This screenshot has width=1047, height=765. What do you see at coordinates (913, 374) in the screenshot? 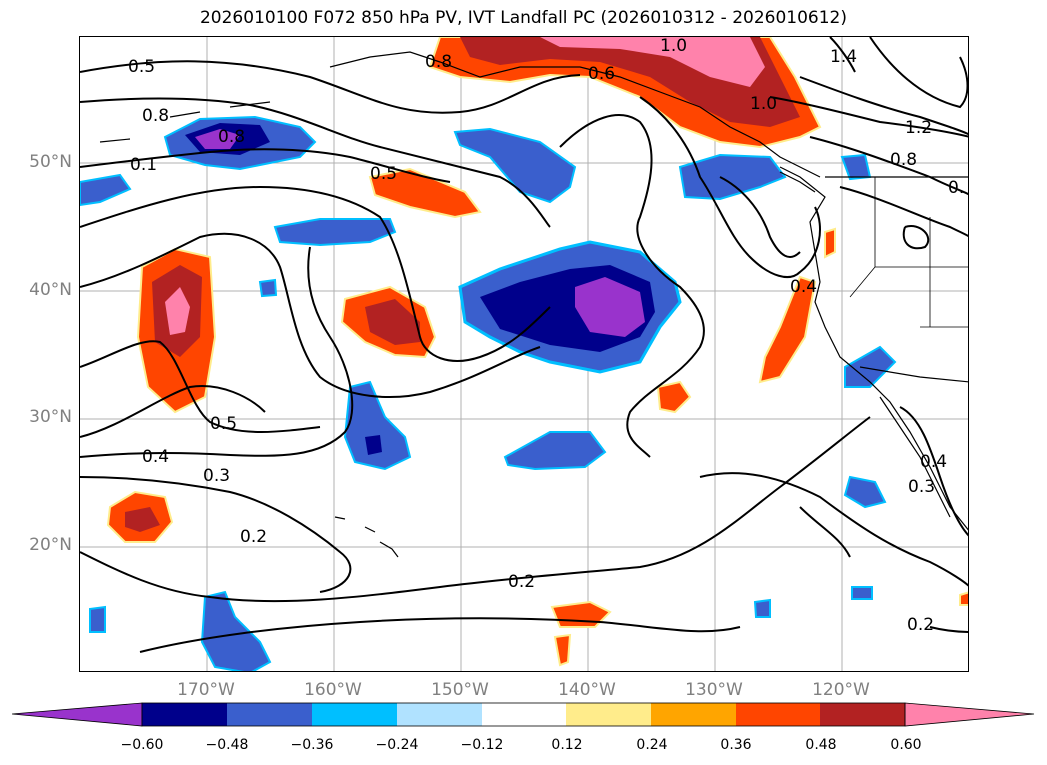
I see `us-mexico-border` at bounding box center [913, 374].